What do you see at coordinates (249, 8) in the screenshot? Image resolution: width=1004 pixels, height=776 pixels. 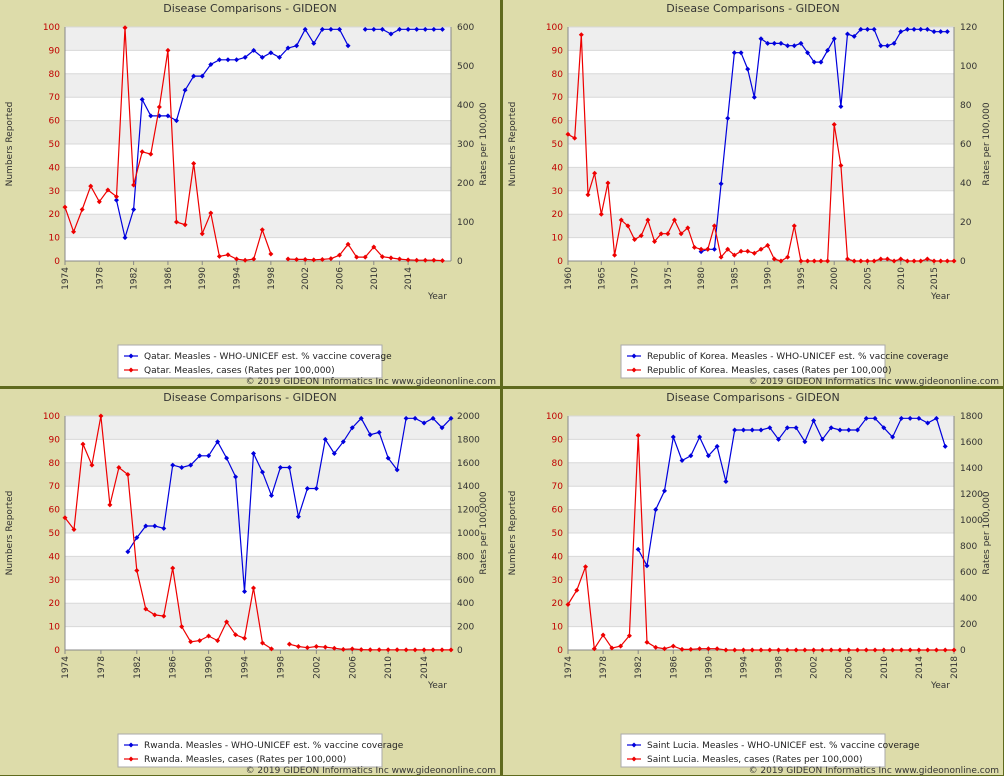 I see `chart-title: Disease Comparisons - GIDEON` at bounding box center [249, 8].